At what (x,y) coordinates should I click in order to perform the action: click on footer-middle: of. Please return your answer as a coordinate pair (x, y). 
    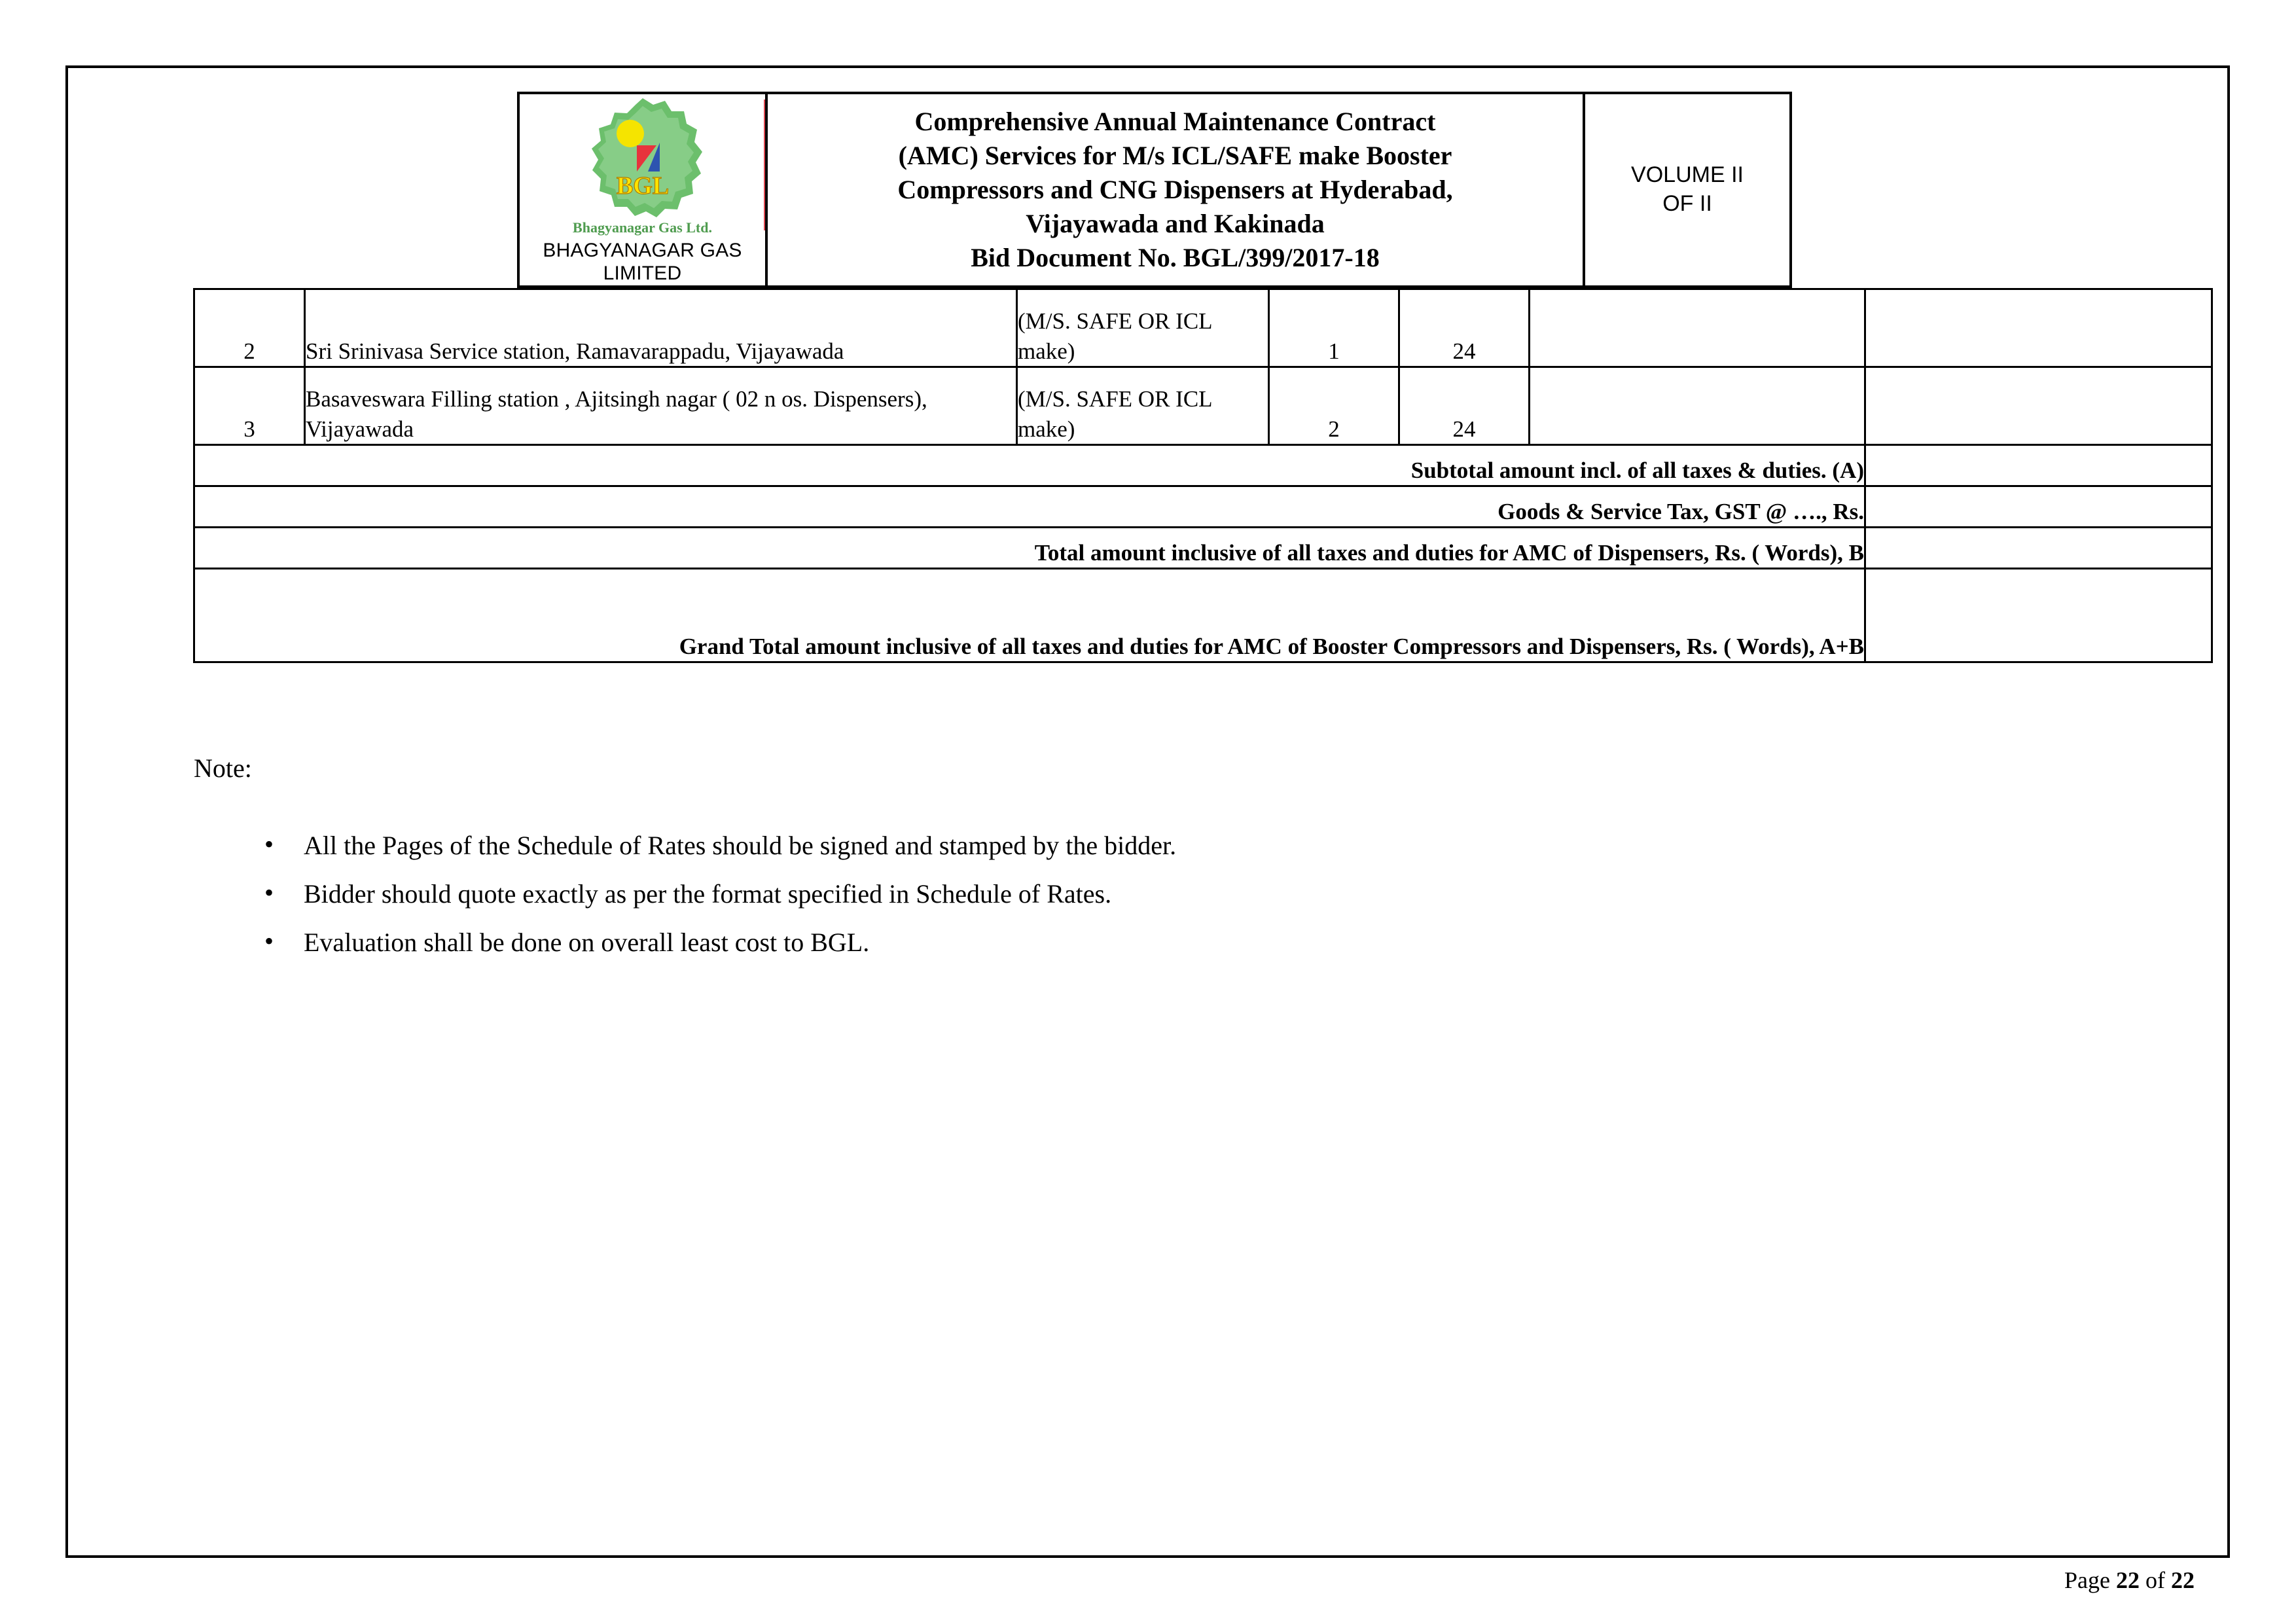
    Looking at the image, I should click on (2155, 1580).